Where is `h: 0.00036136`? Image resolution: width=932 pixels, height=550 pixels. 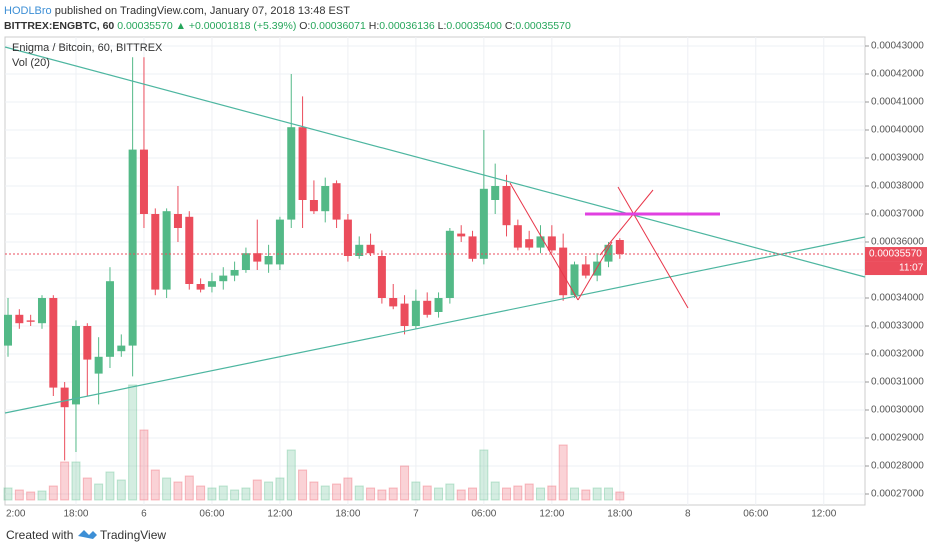 h: 0.00036136 is located at coordinates (407, 26).